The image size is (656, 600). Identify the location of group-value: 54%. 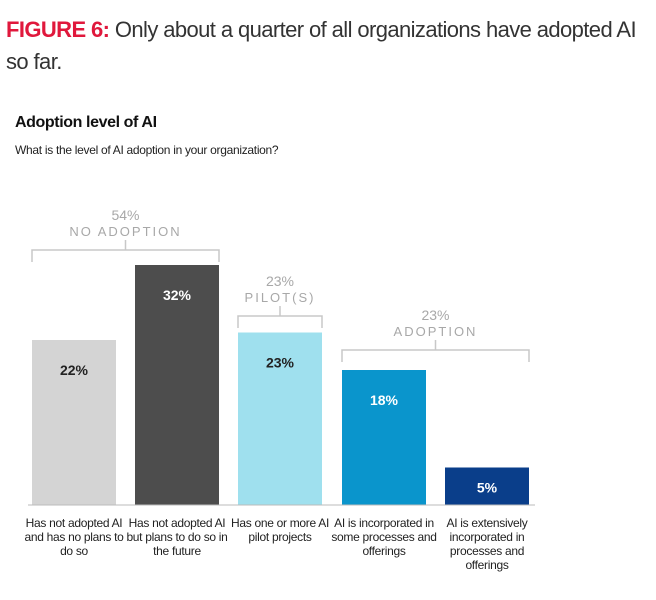
(125, 215).